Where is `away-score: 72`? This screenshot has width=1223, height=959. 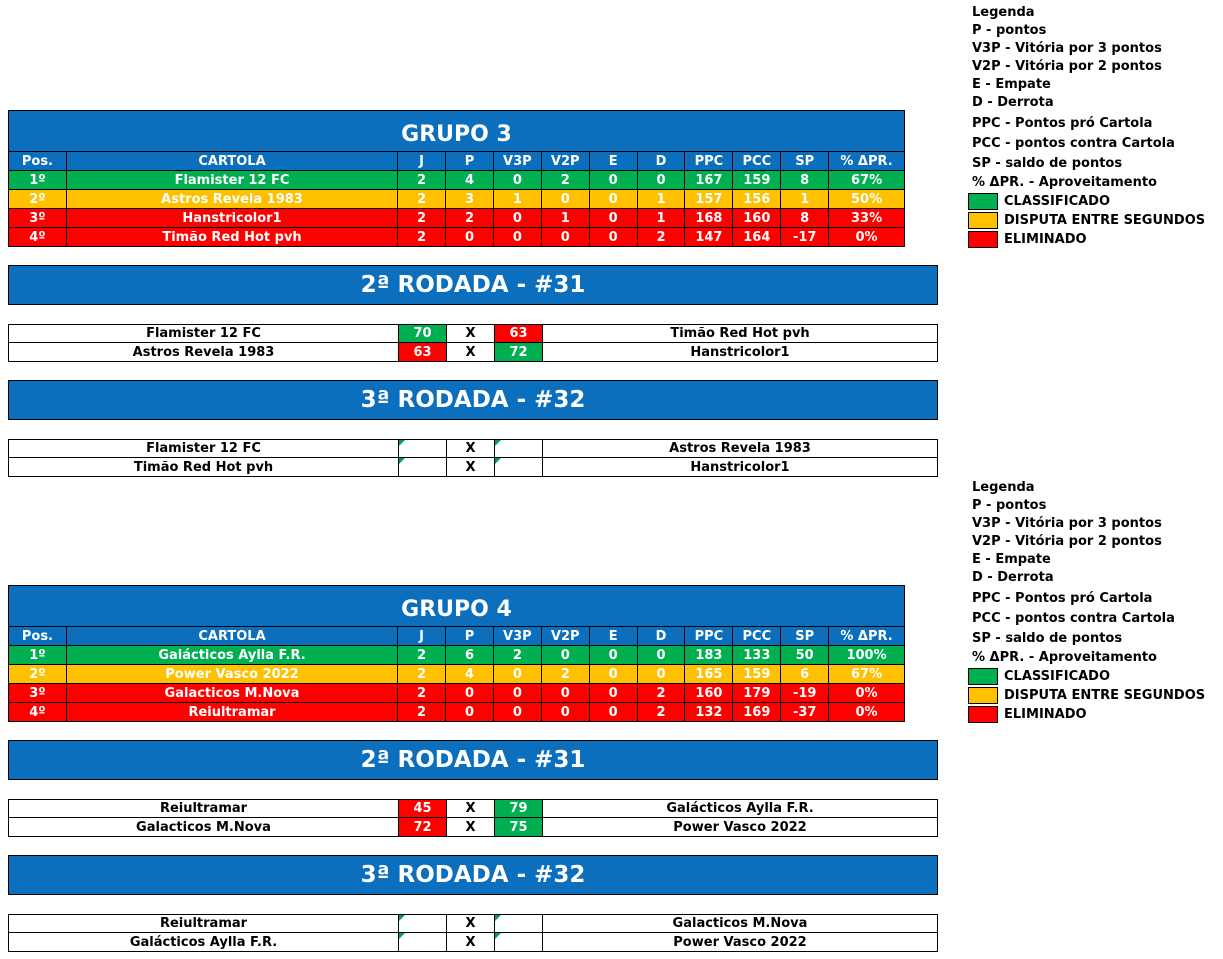 away-score: 72 is located at coordinates (519, 352).